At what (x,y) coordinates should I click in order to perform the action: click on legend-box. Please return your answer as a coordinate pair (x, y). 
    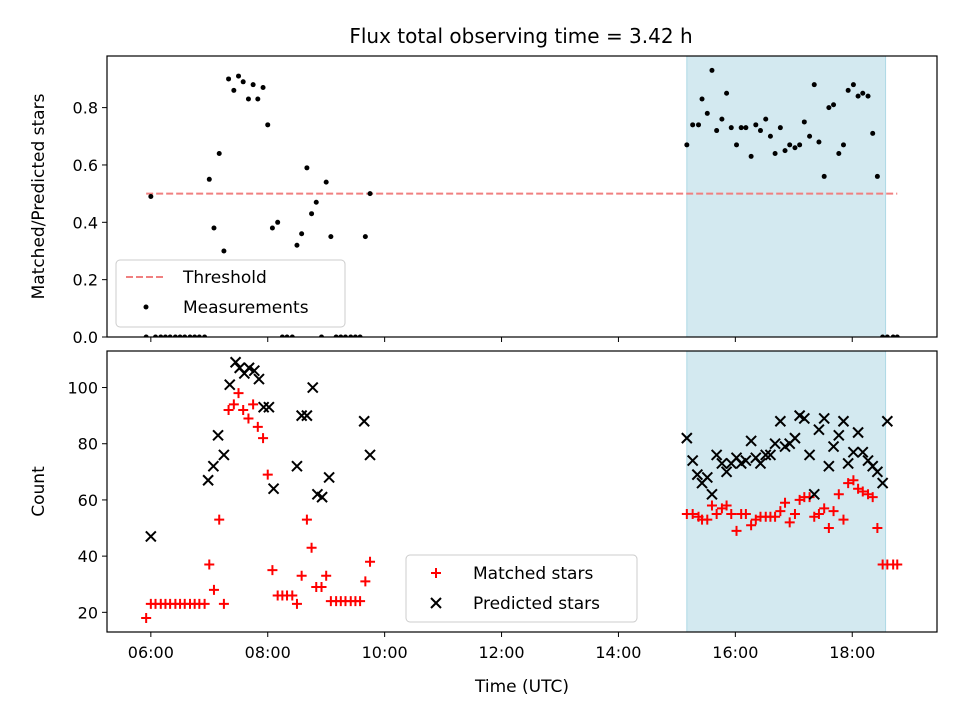
    Looking at the image, I should click on (230, 293).